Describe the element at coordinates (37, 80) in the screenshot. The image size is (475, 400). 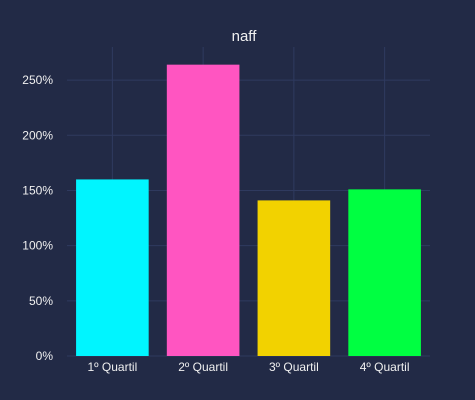
I see `y-tick-label: 250%` at that location.